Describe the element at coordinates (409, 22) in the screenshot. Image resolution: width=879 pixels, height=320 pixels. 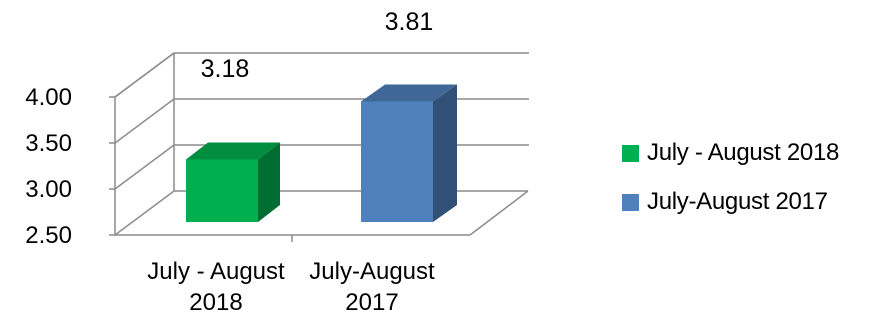
I see `data-label-1: 3.81` at that location.